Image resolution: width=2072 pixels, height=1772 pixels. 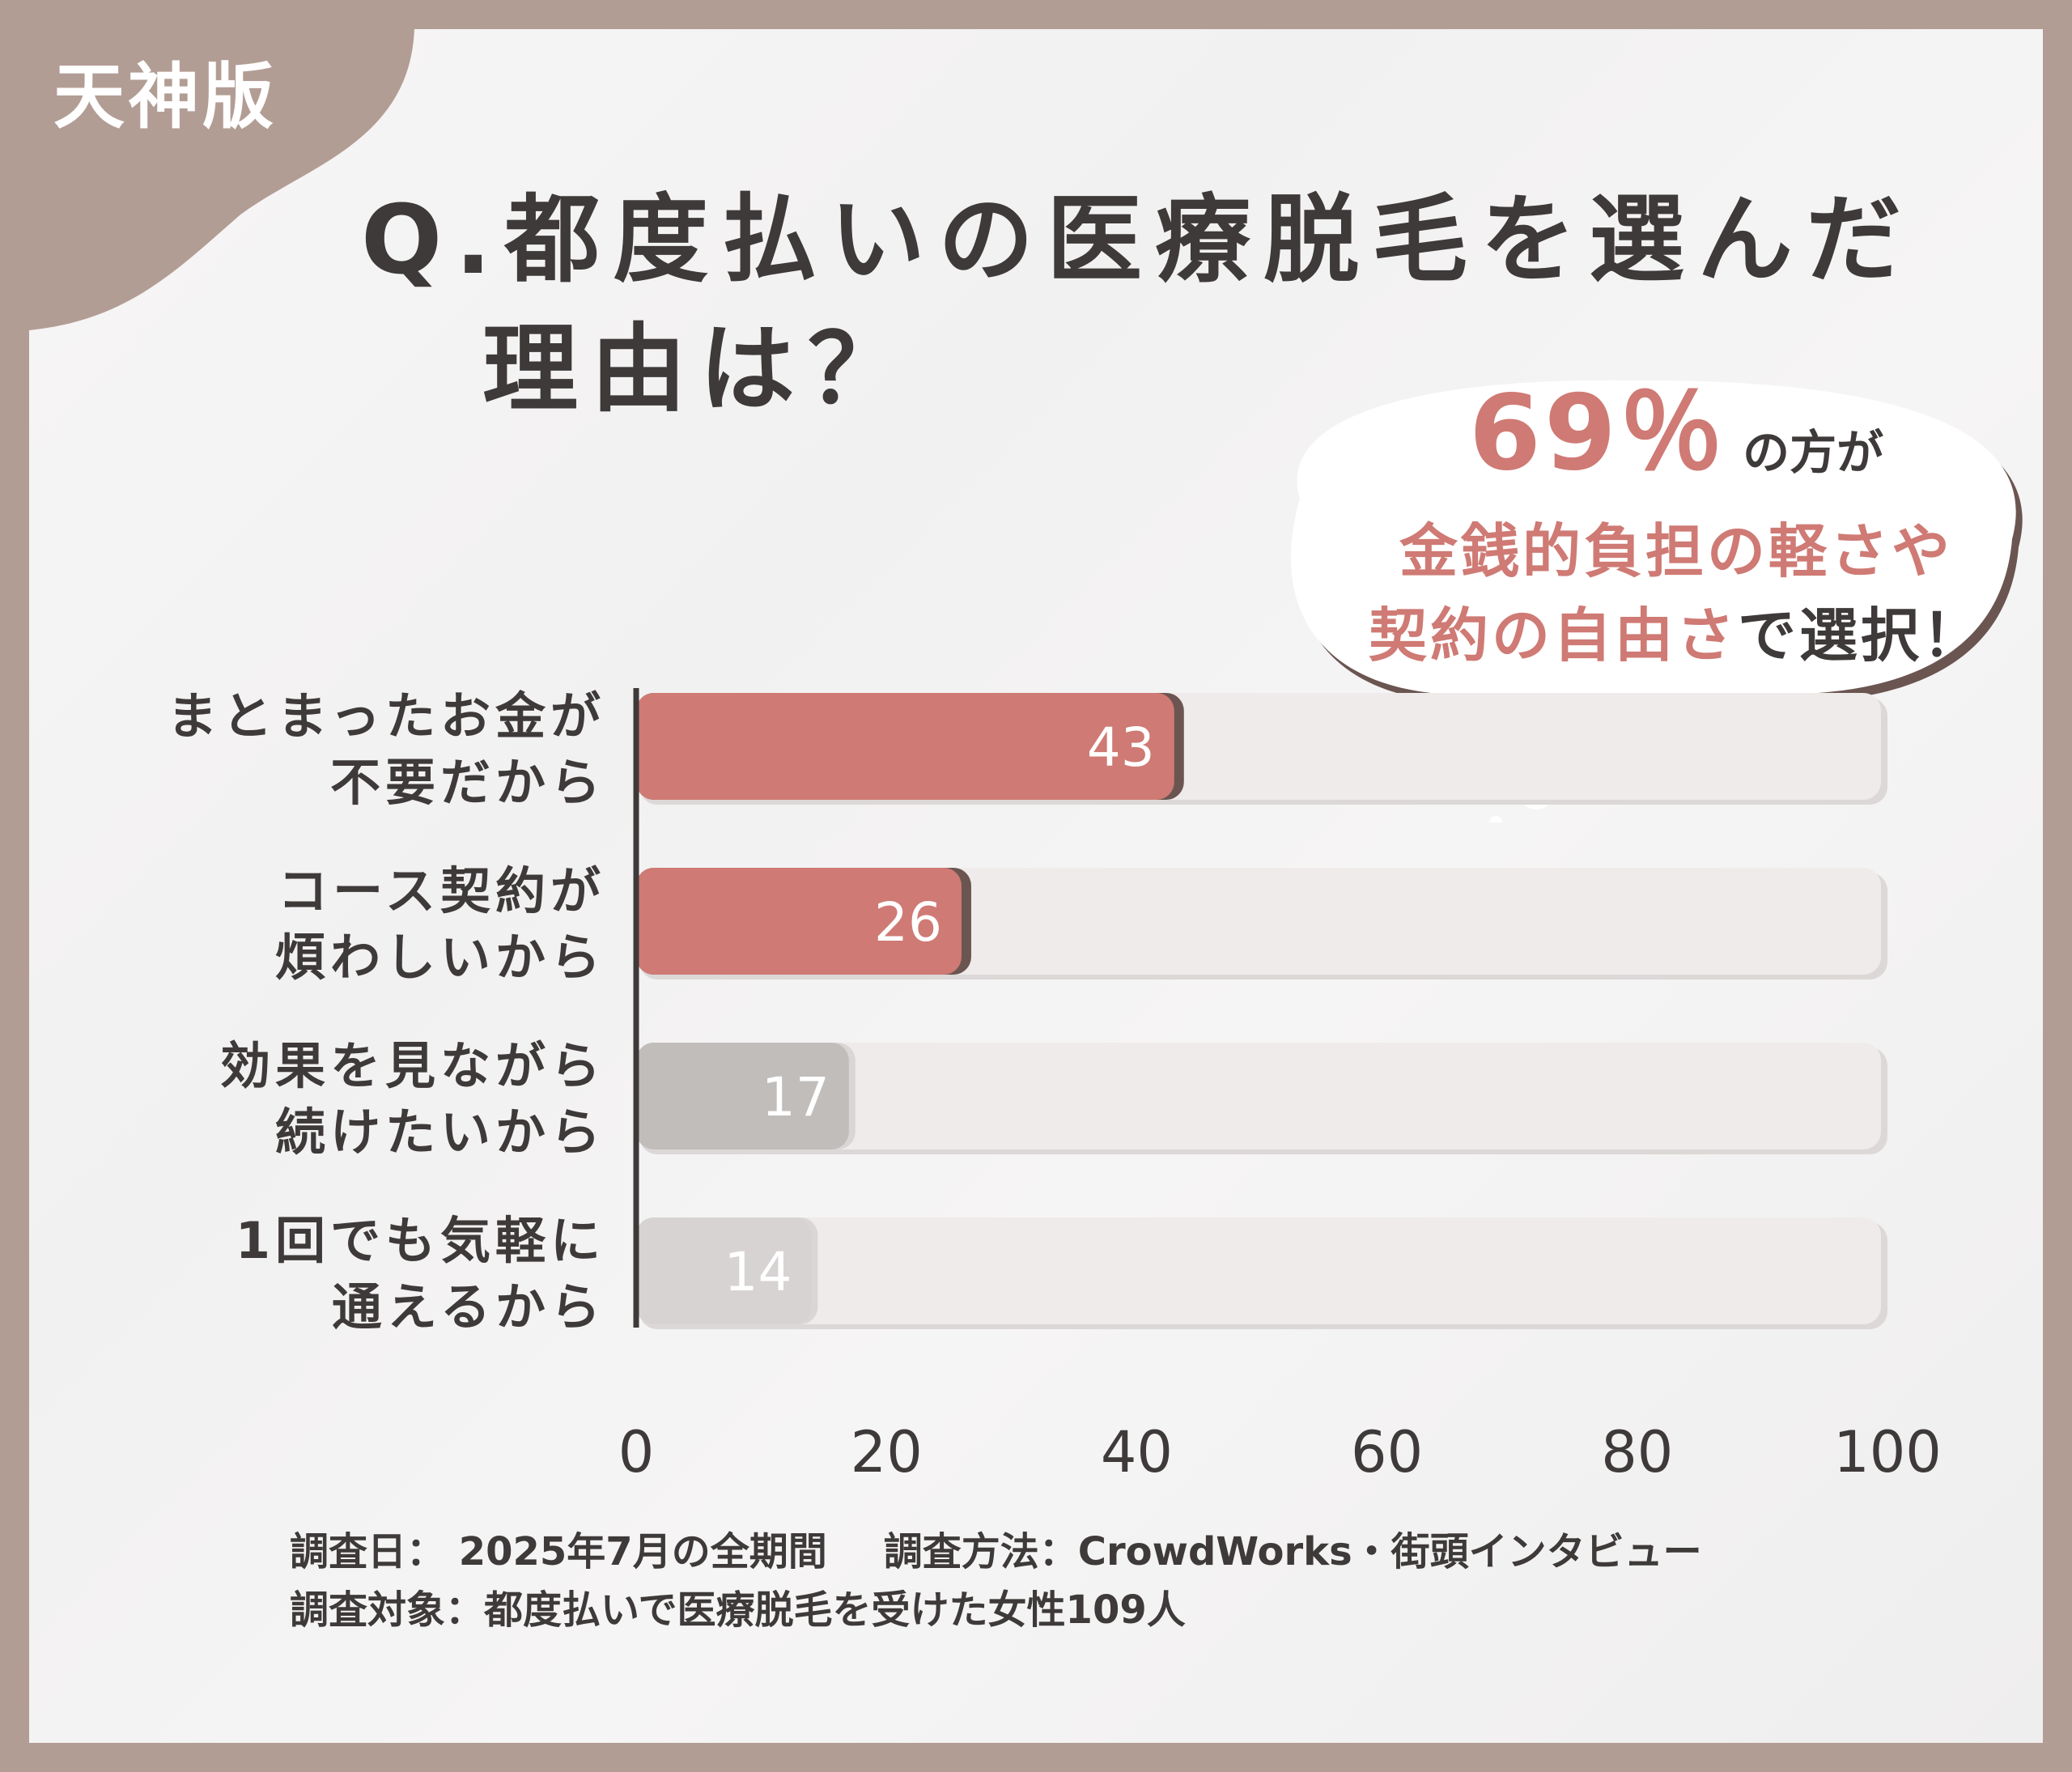 I want to click on category-label: 不要だから, so click(x=467, y=783).